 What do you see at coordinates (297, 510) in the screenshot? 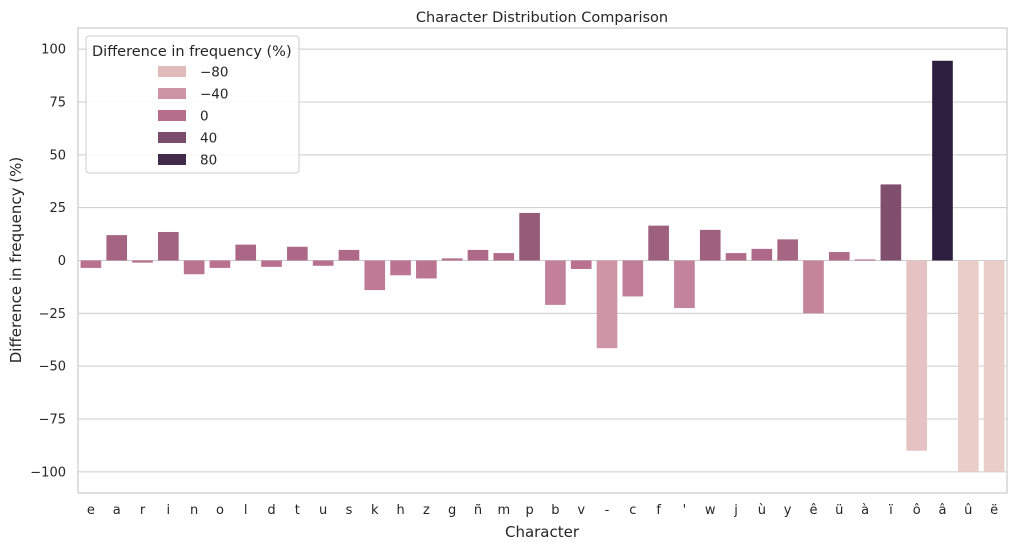
I see `x-tick-label: t` at bounding box center [297, 510].